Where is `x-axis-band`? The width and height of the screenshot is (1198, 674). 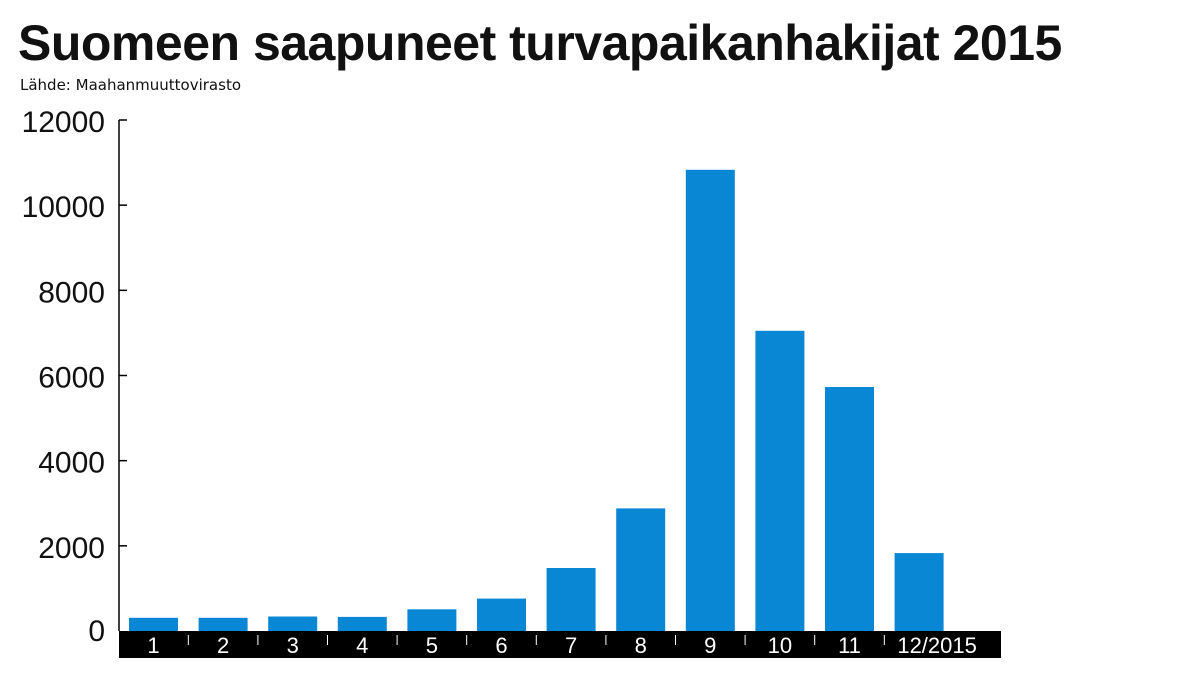 x-axis-band is located at coordinates (560, 644).